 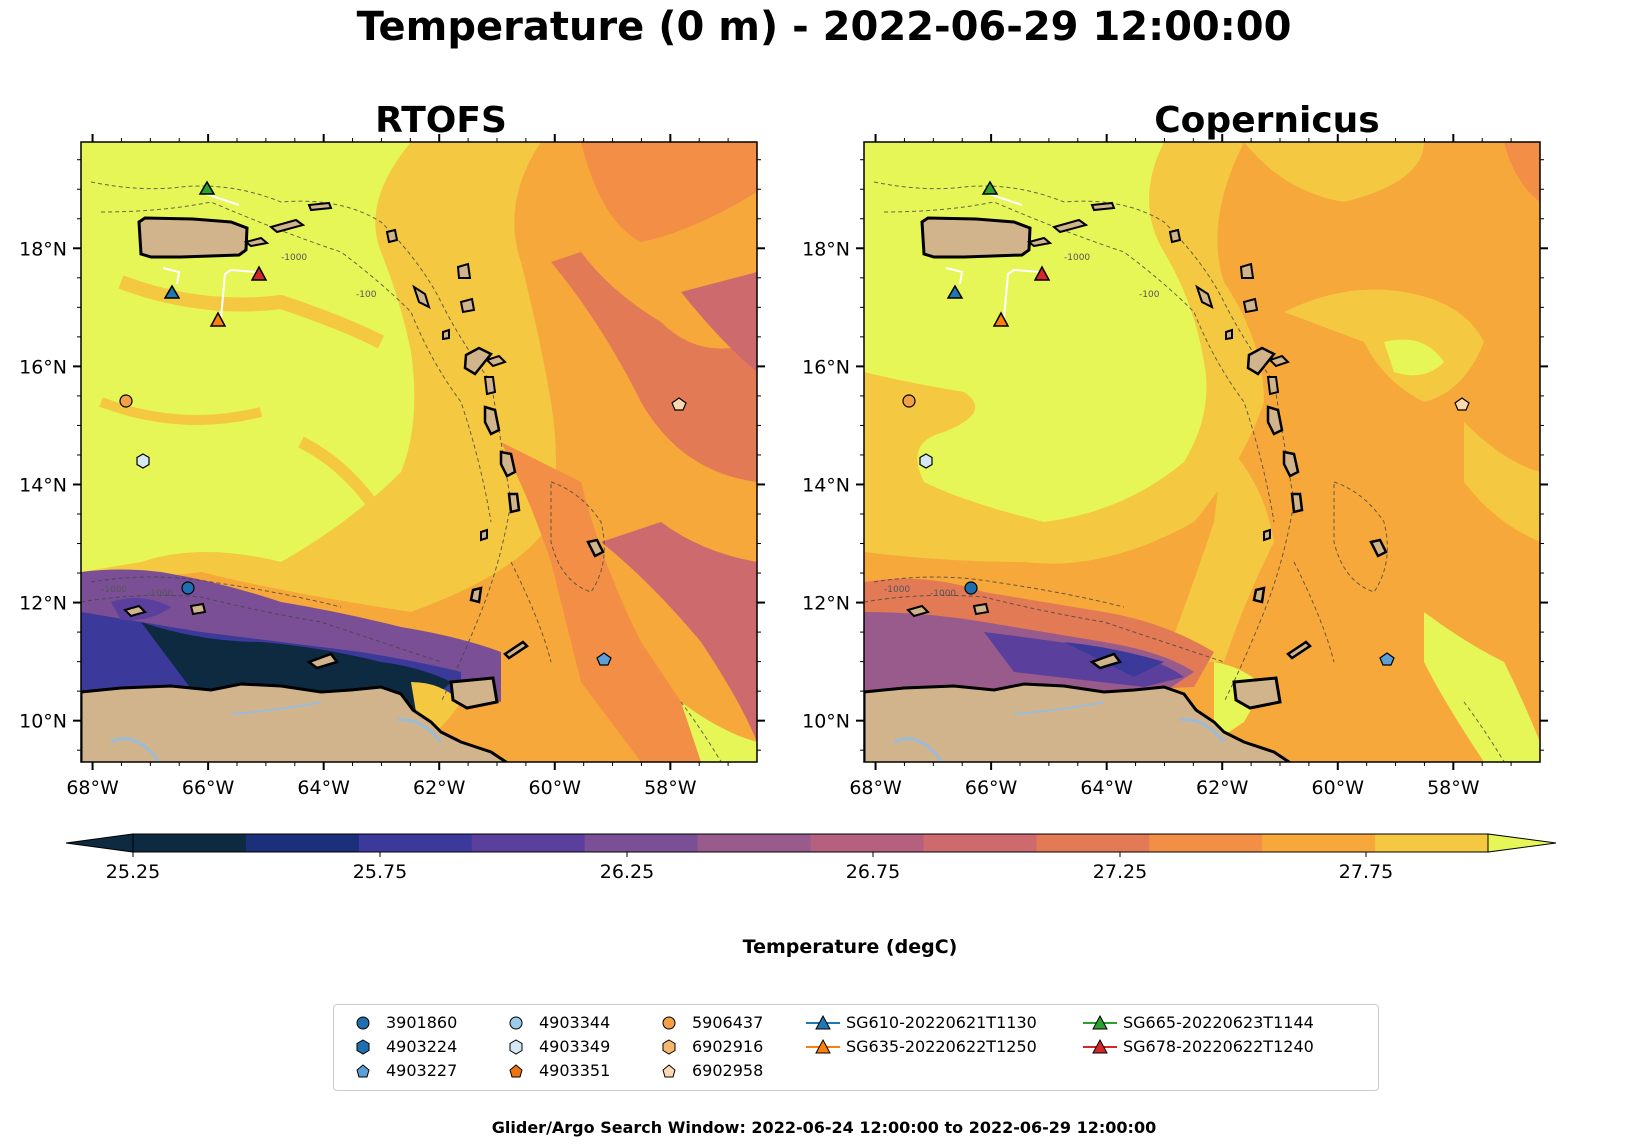 What do you see at coordinates (728, 1070) in the screenshot?
I see `legend-label: 6902958` at bounding box center [728, 1070].